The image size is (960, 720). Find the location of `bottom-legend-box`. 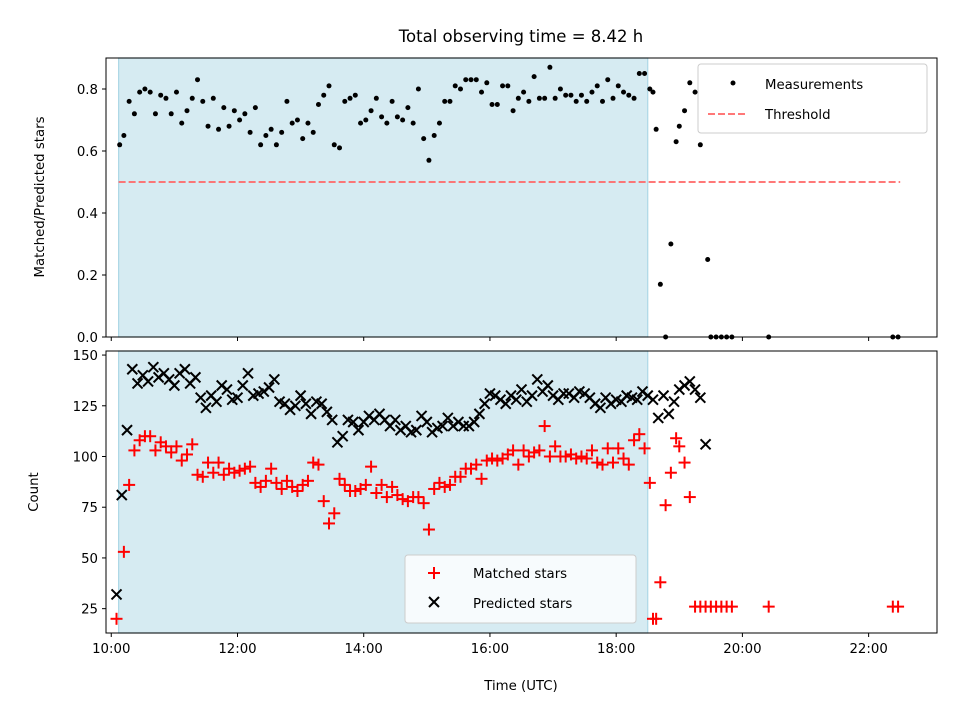

bottom-legend-box is located at coordinates (520, 589).